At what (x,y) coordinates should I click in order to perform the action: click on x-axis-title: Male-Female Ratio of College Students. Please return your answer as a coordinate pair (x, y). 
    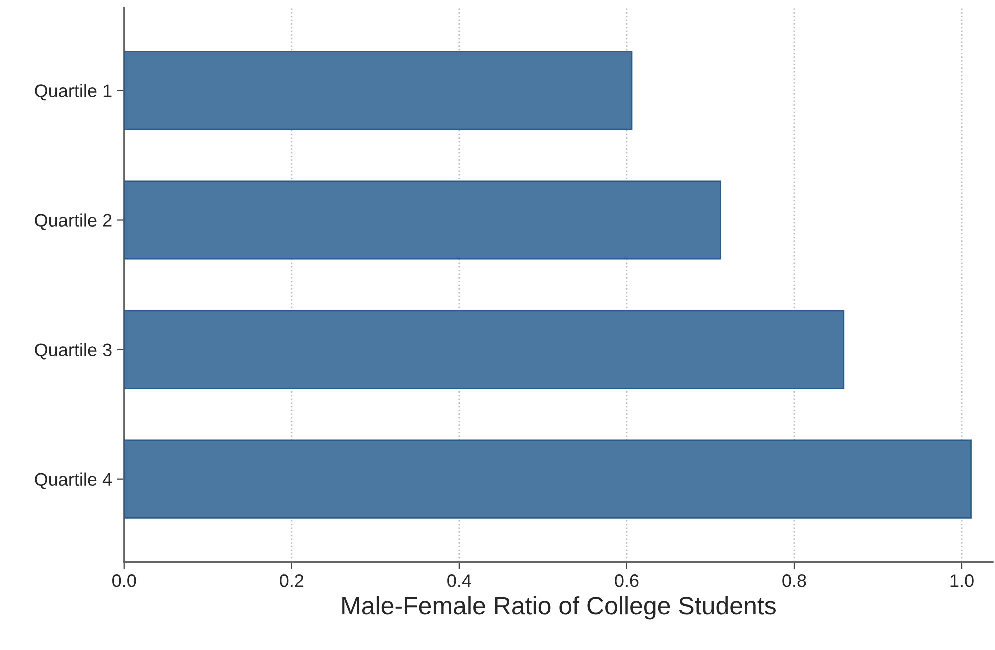
    Looking at the image, I should click on (559, 608).